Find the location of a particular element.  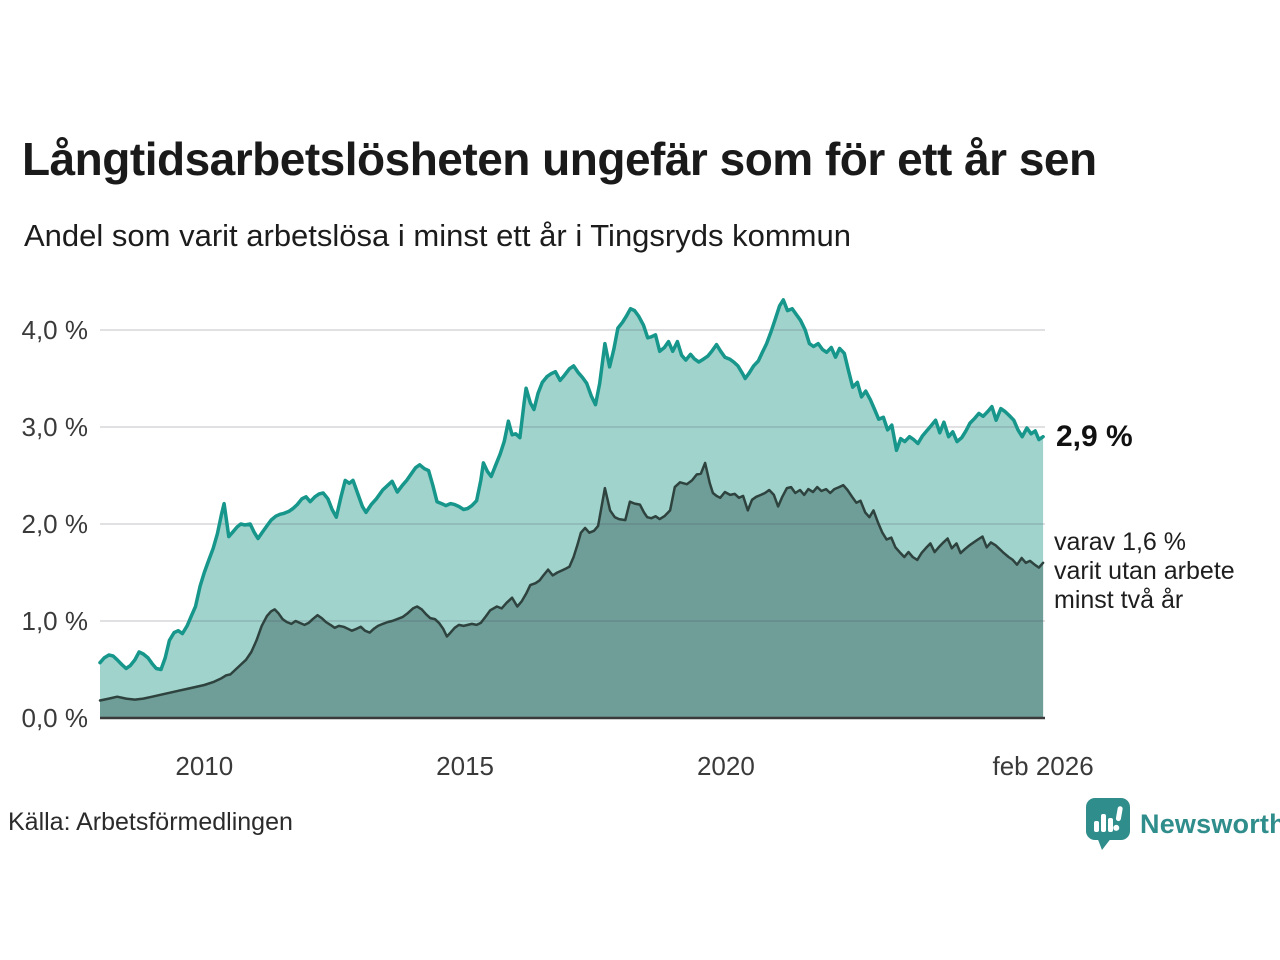

x-tick-label: feb 2026 is located at coordinates (1042, 766).